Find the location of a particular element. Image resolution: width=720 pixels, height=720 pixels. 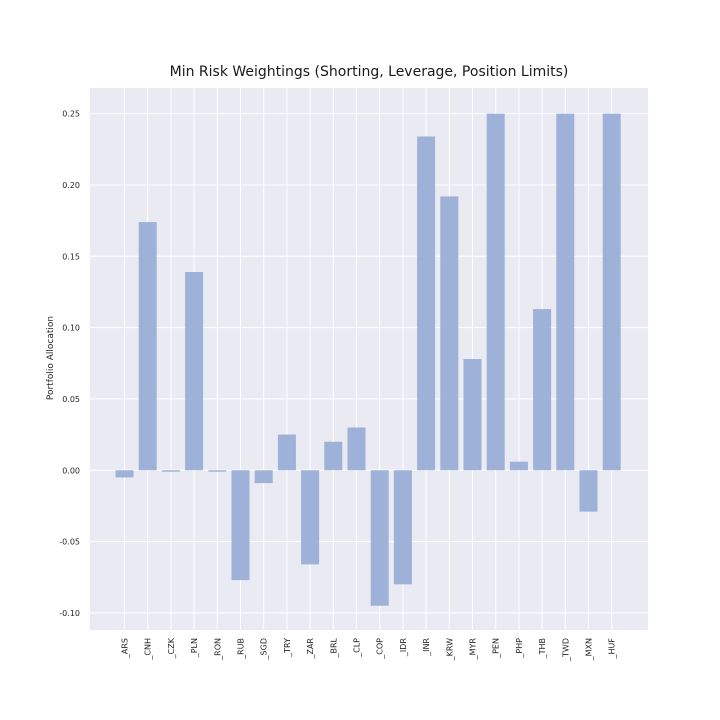

bar-idr is located at coordinates (402, 527).